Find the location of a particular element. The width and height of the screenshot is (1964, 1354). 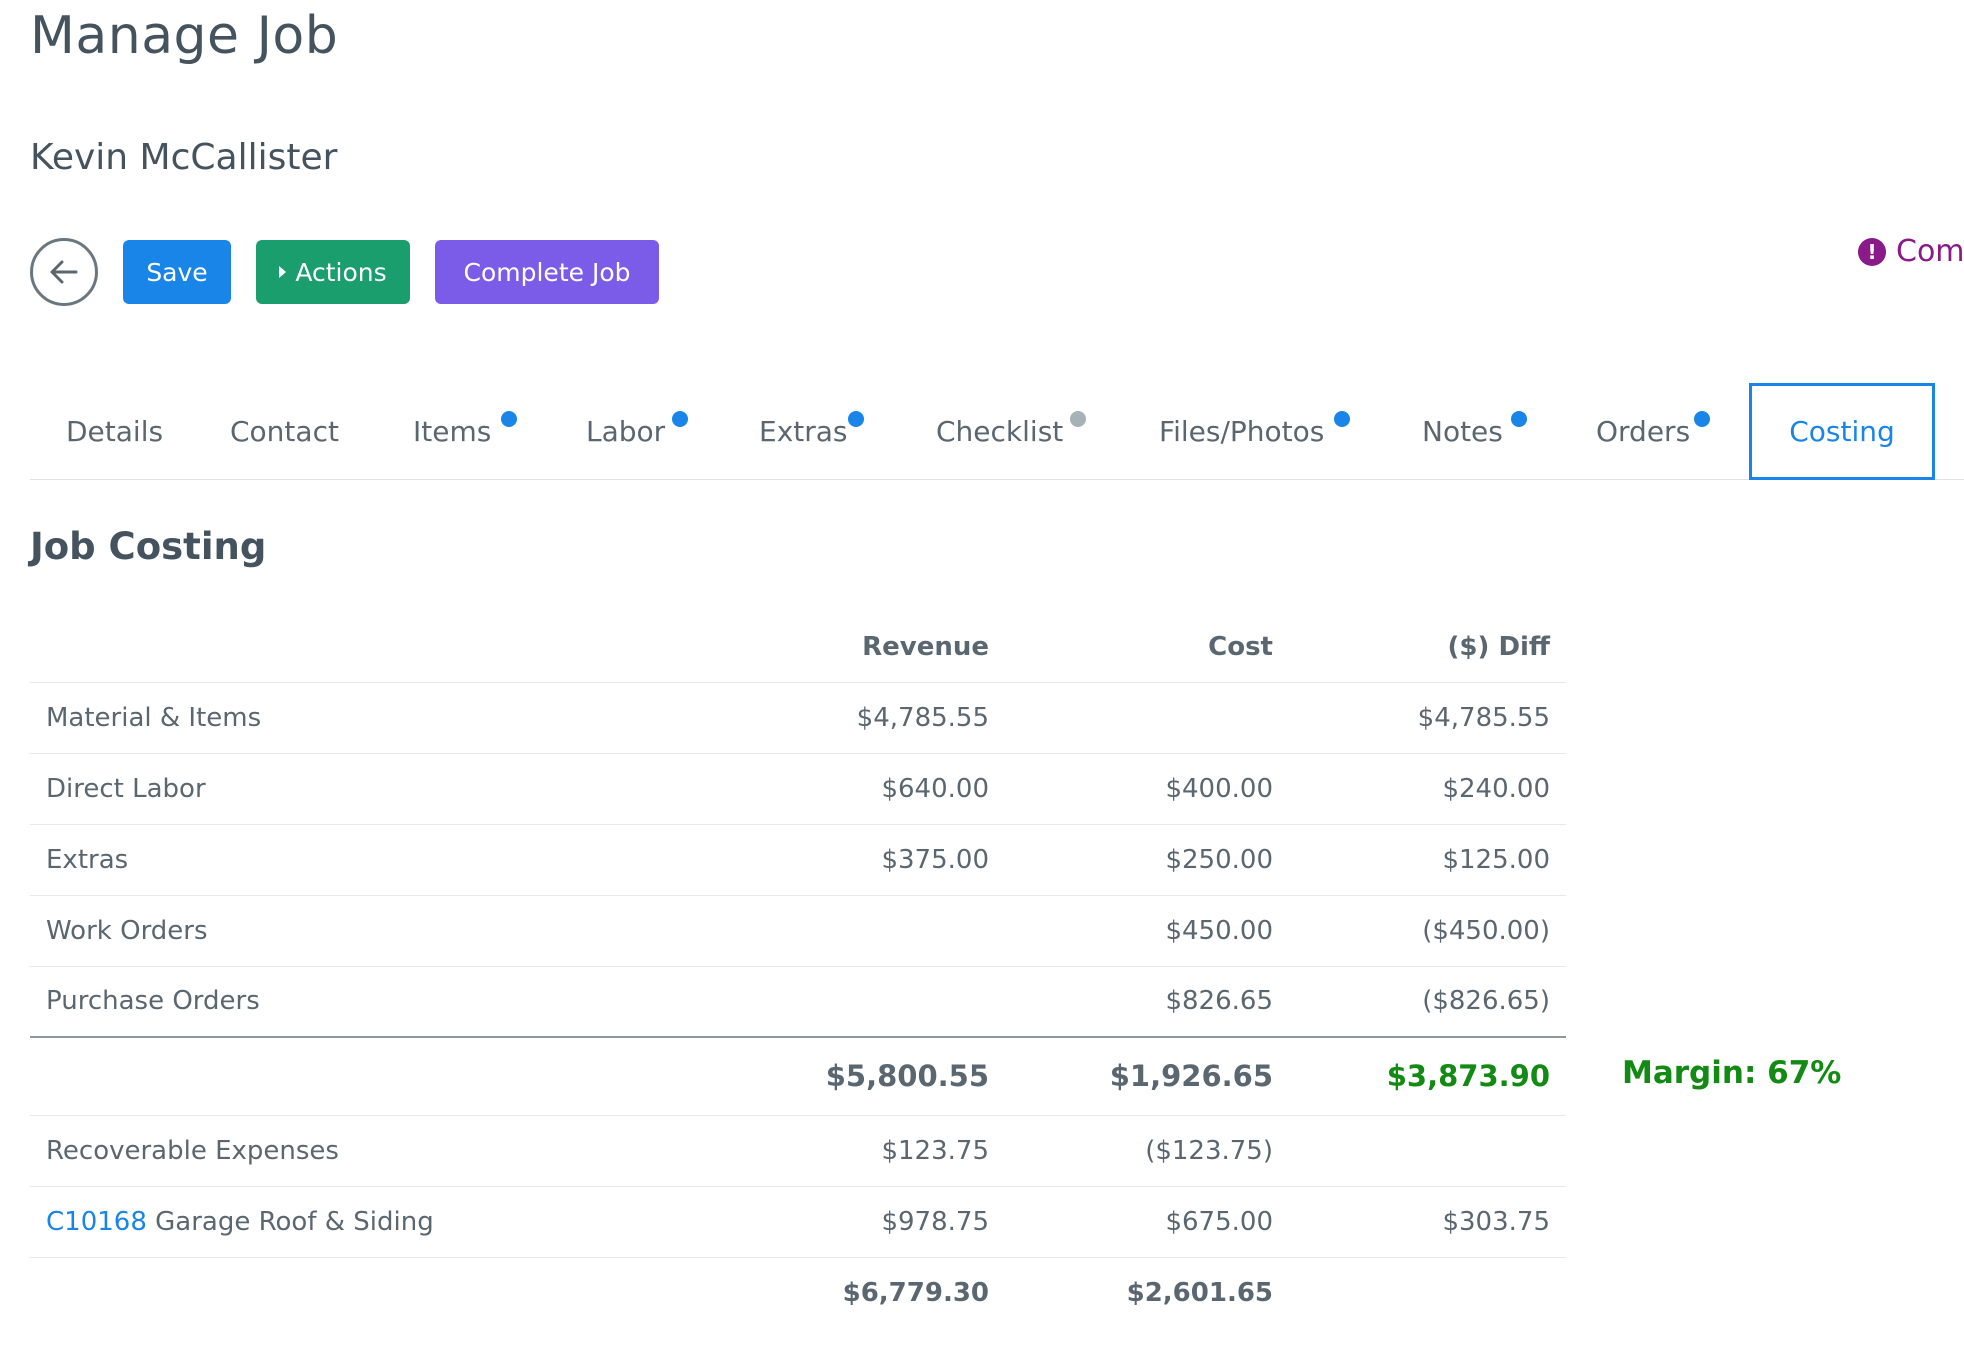

grand-total-row: $6,779.30 $2,601.65 is located at coordinates (798, 1292).